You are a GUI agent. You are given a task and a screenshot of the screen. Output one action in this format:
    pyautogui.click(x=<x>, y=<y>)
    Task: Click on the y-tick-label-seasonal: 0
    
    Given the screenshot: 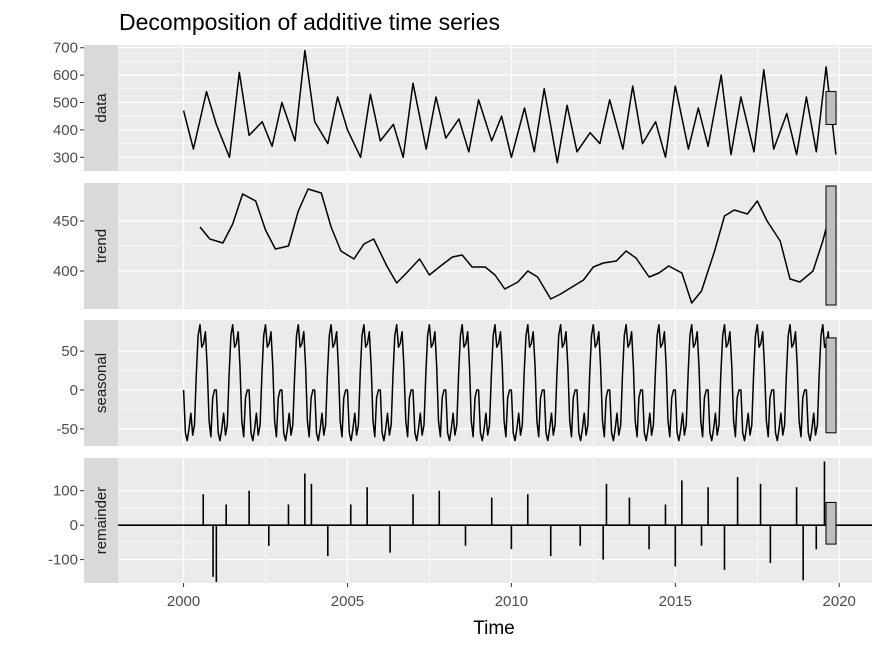 What is the action you would take?
    pyautogui.click(x=74, y=390)
    